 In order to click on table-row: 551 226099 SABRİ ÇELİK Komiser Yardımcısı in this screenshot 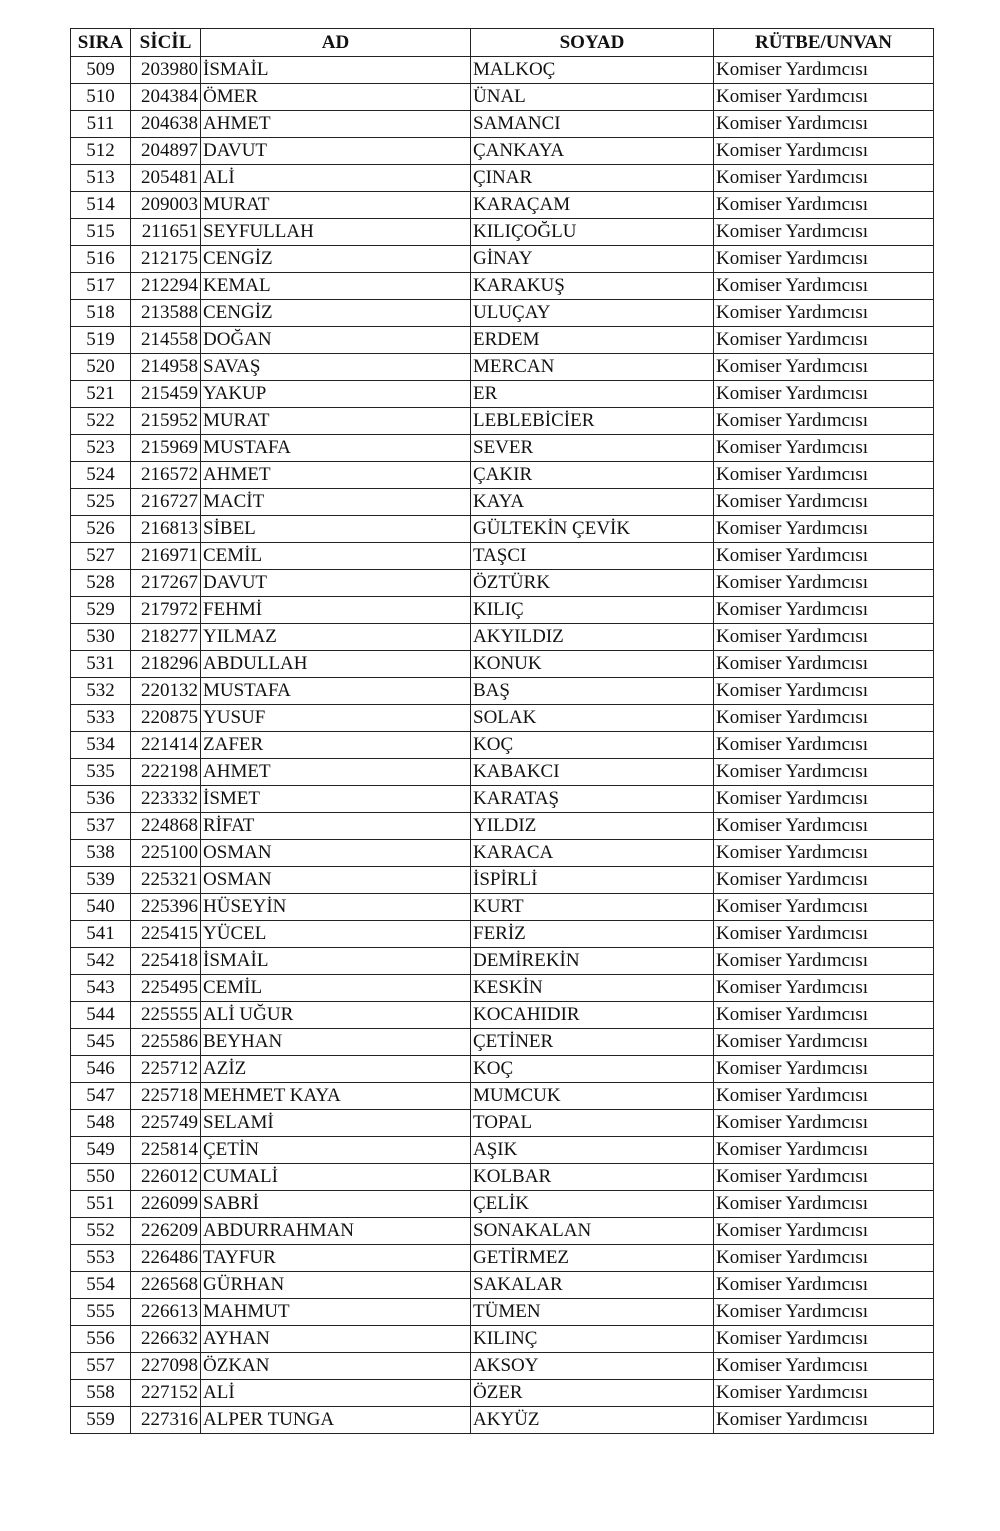, I will do `click(502, 1204)`.